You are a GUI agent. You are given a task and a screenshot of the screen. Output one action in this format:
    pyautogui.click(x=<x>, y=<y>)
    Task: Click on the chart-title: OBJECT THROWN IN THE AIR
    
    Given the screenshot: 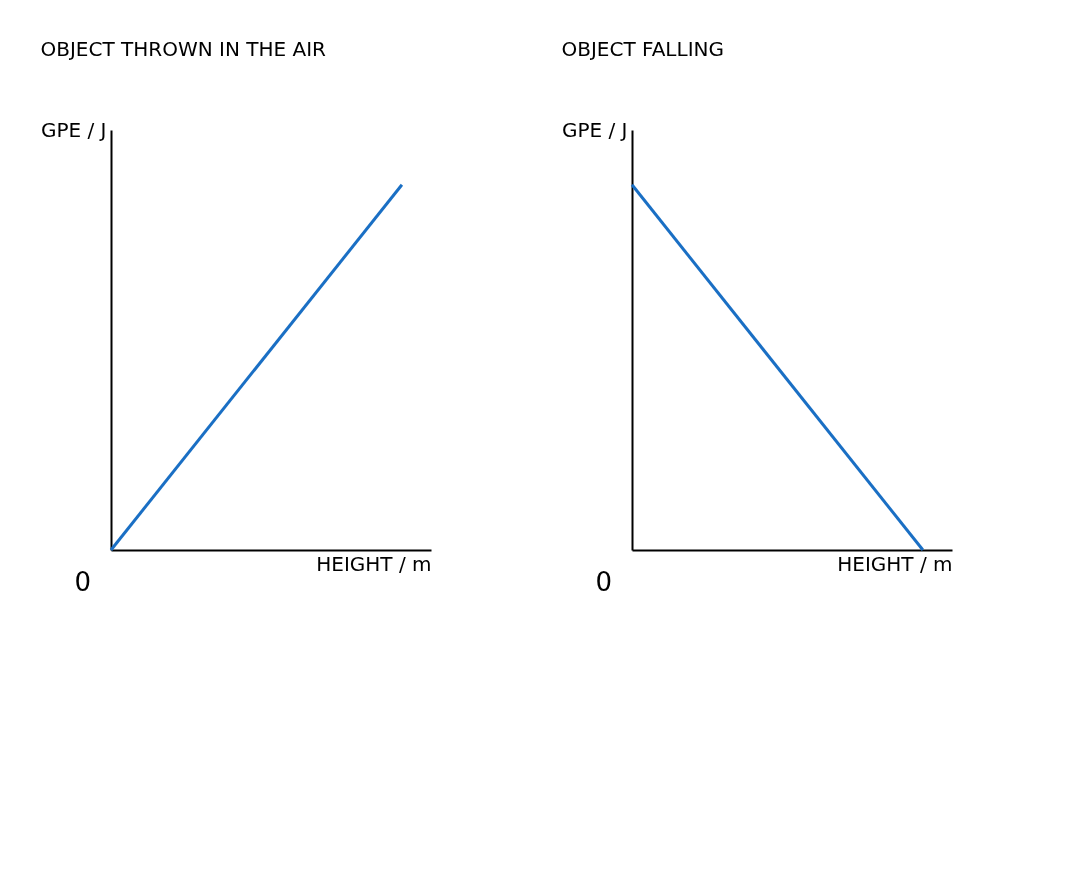 What is the action you would take?
    pyautogui.click(x=183, y=49)
    